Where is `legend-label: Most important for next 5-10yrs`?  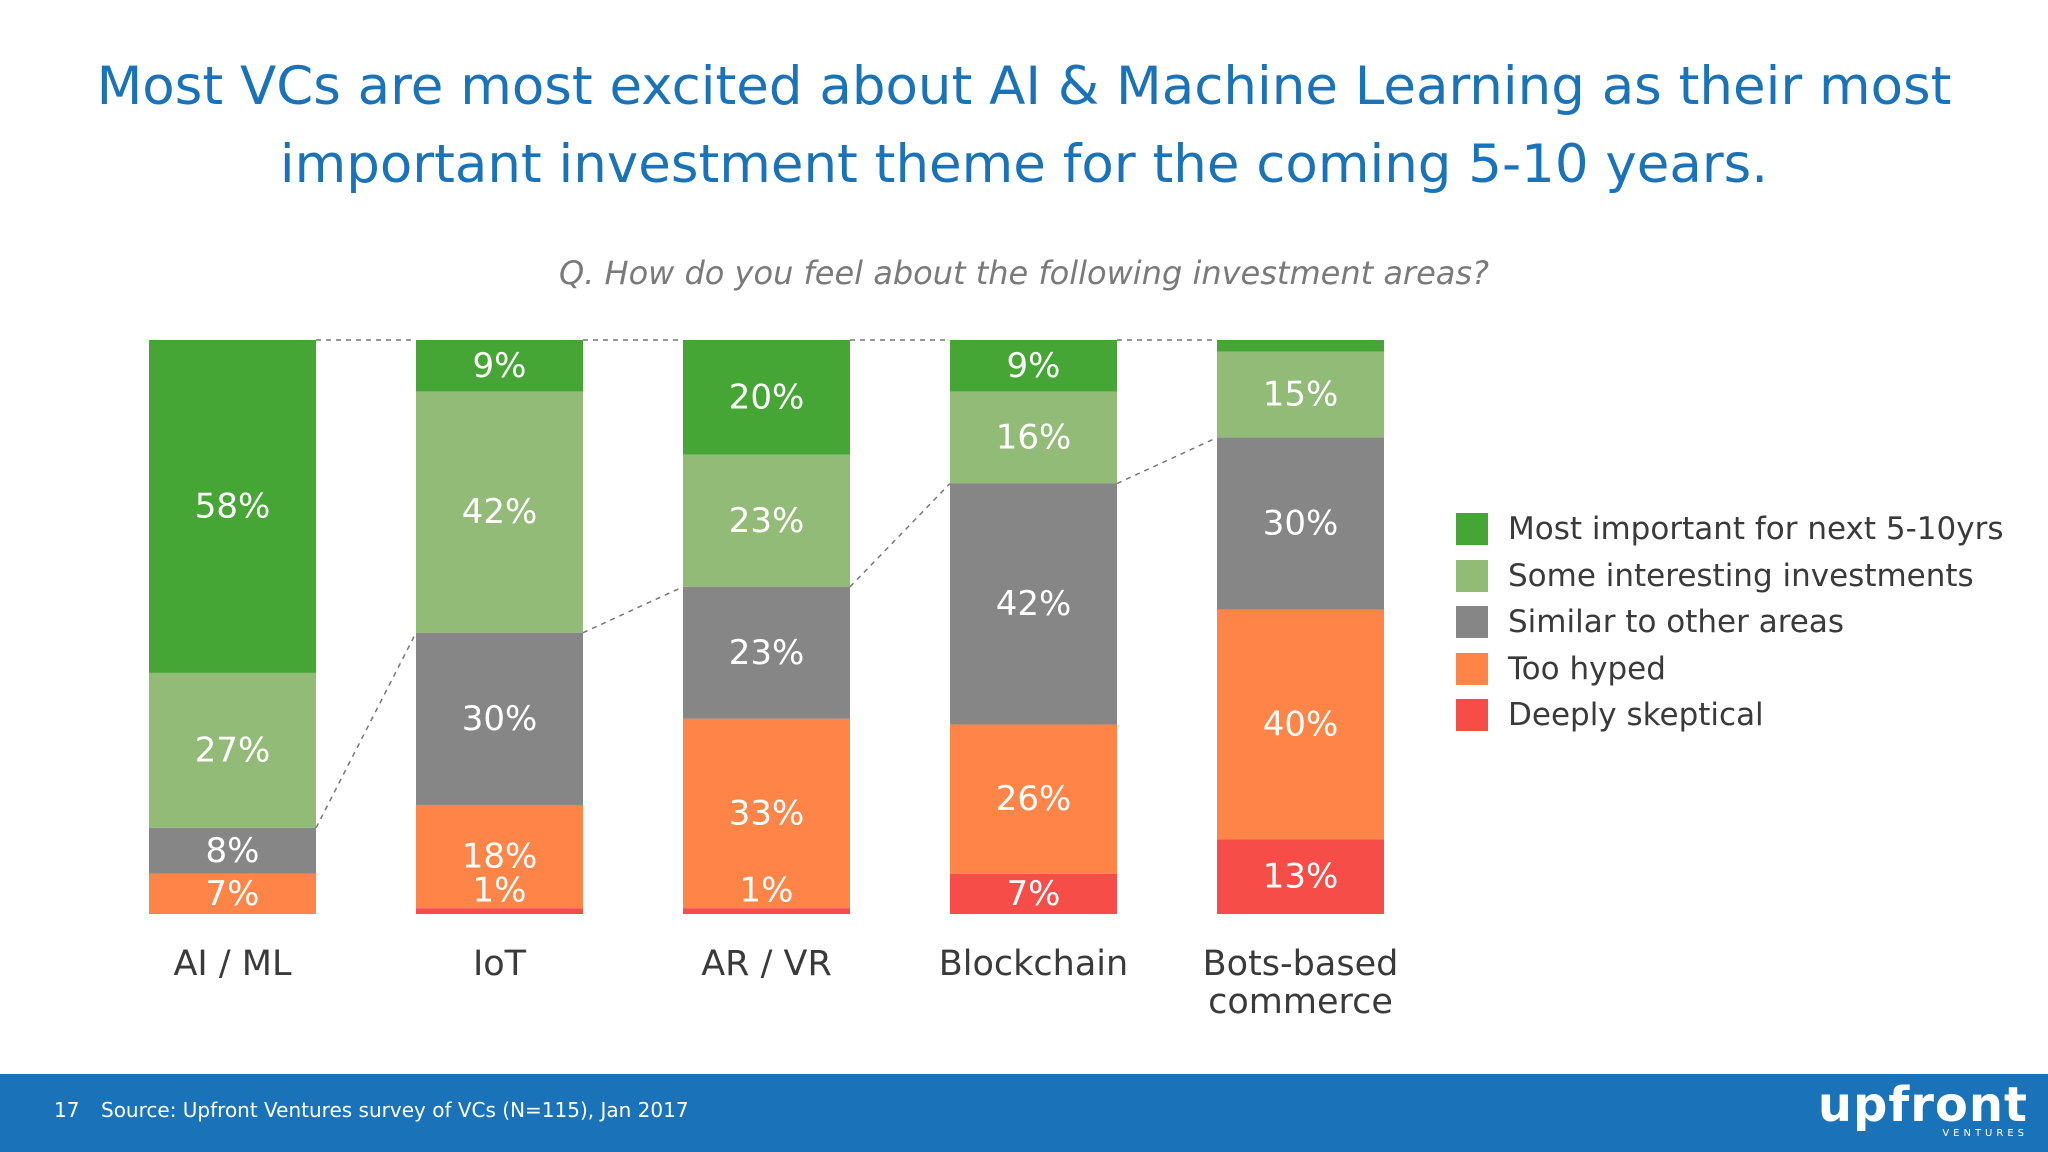 legend-label: Most important for next 5-10yrs is located at coordinates (1756, 529).